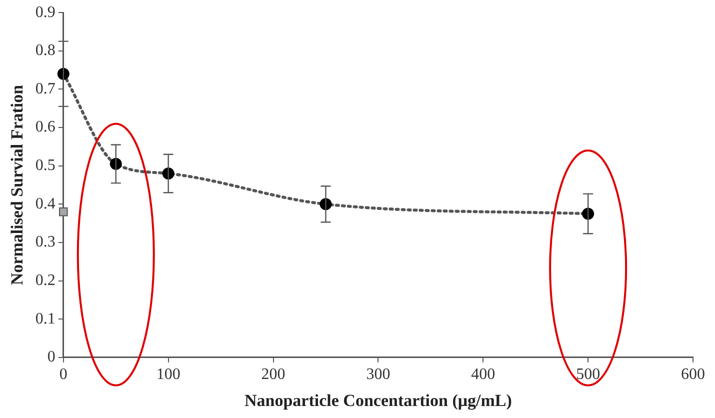 The height and width of the screenshot is (418, 715). I want to click on y-tick-label: 0.4, so click(45, 203).